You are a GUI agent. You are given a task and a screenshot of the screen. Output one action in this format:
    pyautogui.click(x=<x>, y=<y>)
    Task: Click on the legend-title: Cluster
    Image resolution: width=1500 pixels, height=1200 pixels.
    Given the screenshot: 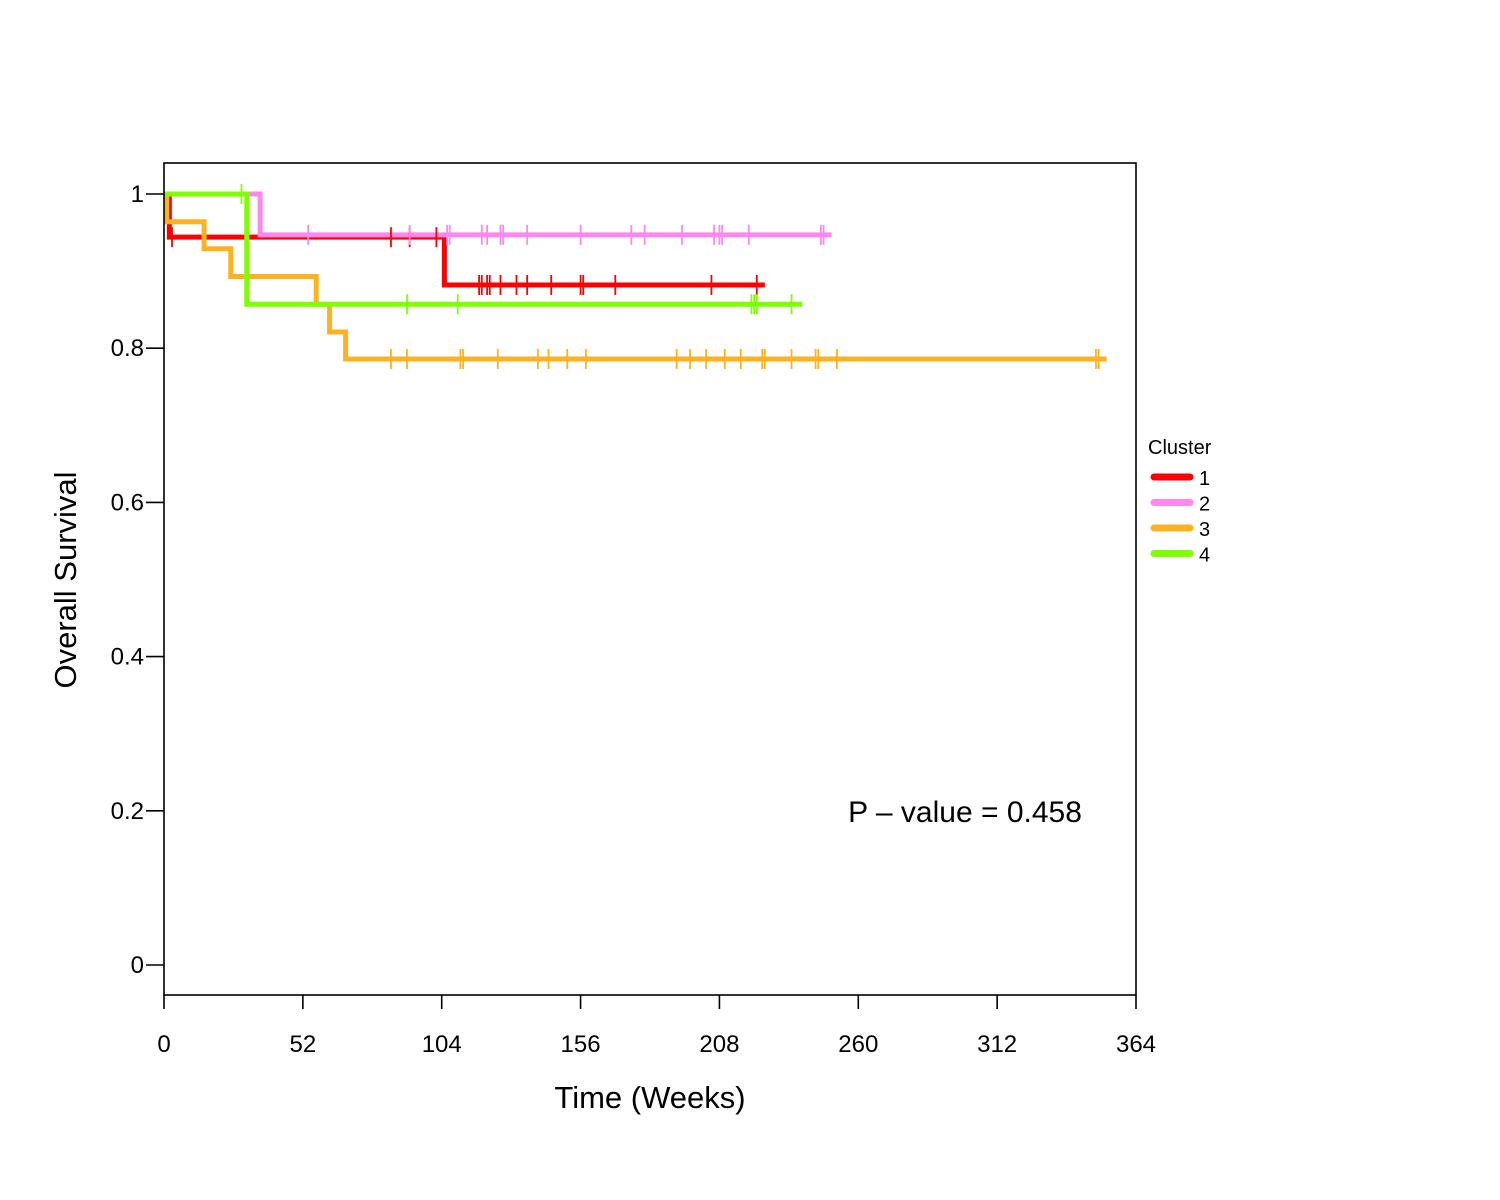 What is the action you would take?
    pyautogui.click(x=1180, y=448)
    